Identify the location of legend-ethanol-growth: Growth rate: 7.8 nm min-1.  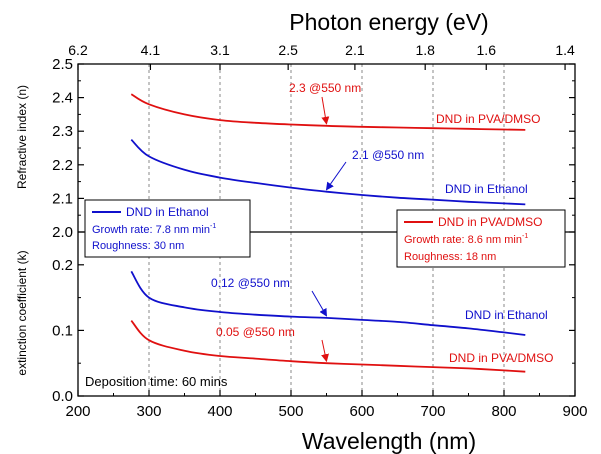
(154, 229).